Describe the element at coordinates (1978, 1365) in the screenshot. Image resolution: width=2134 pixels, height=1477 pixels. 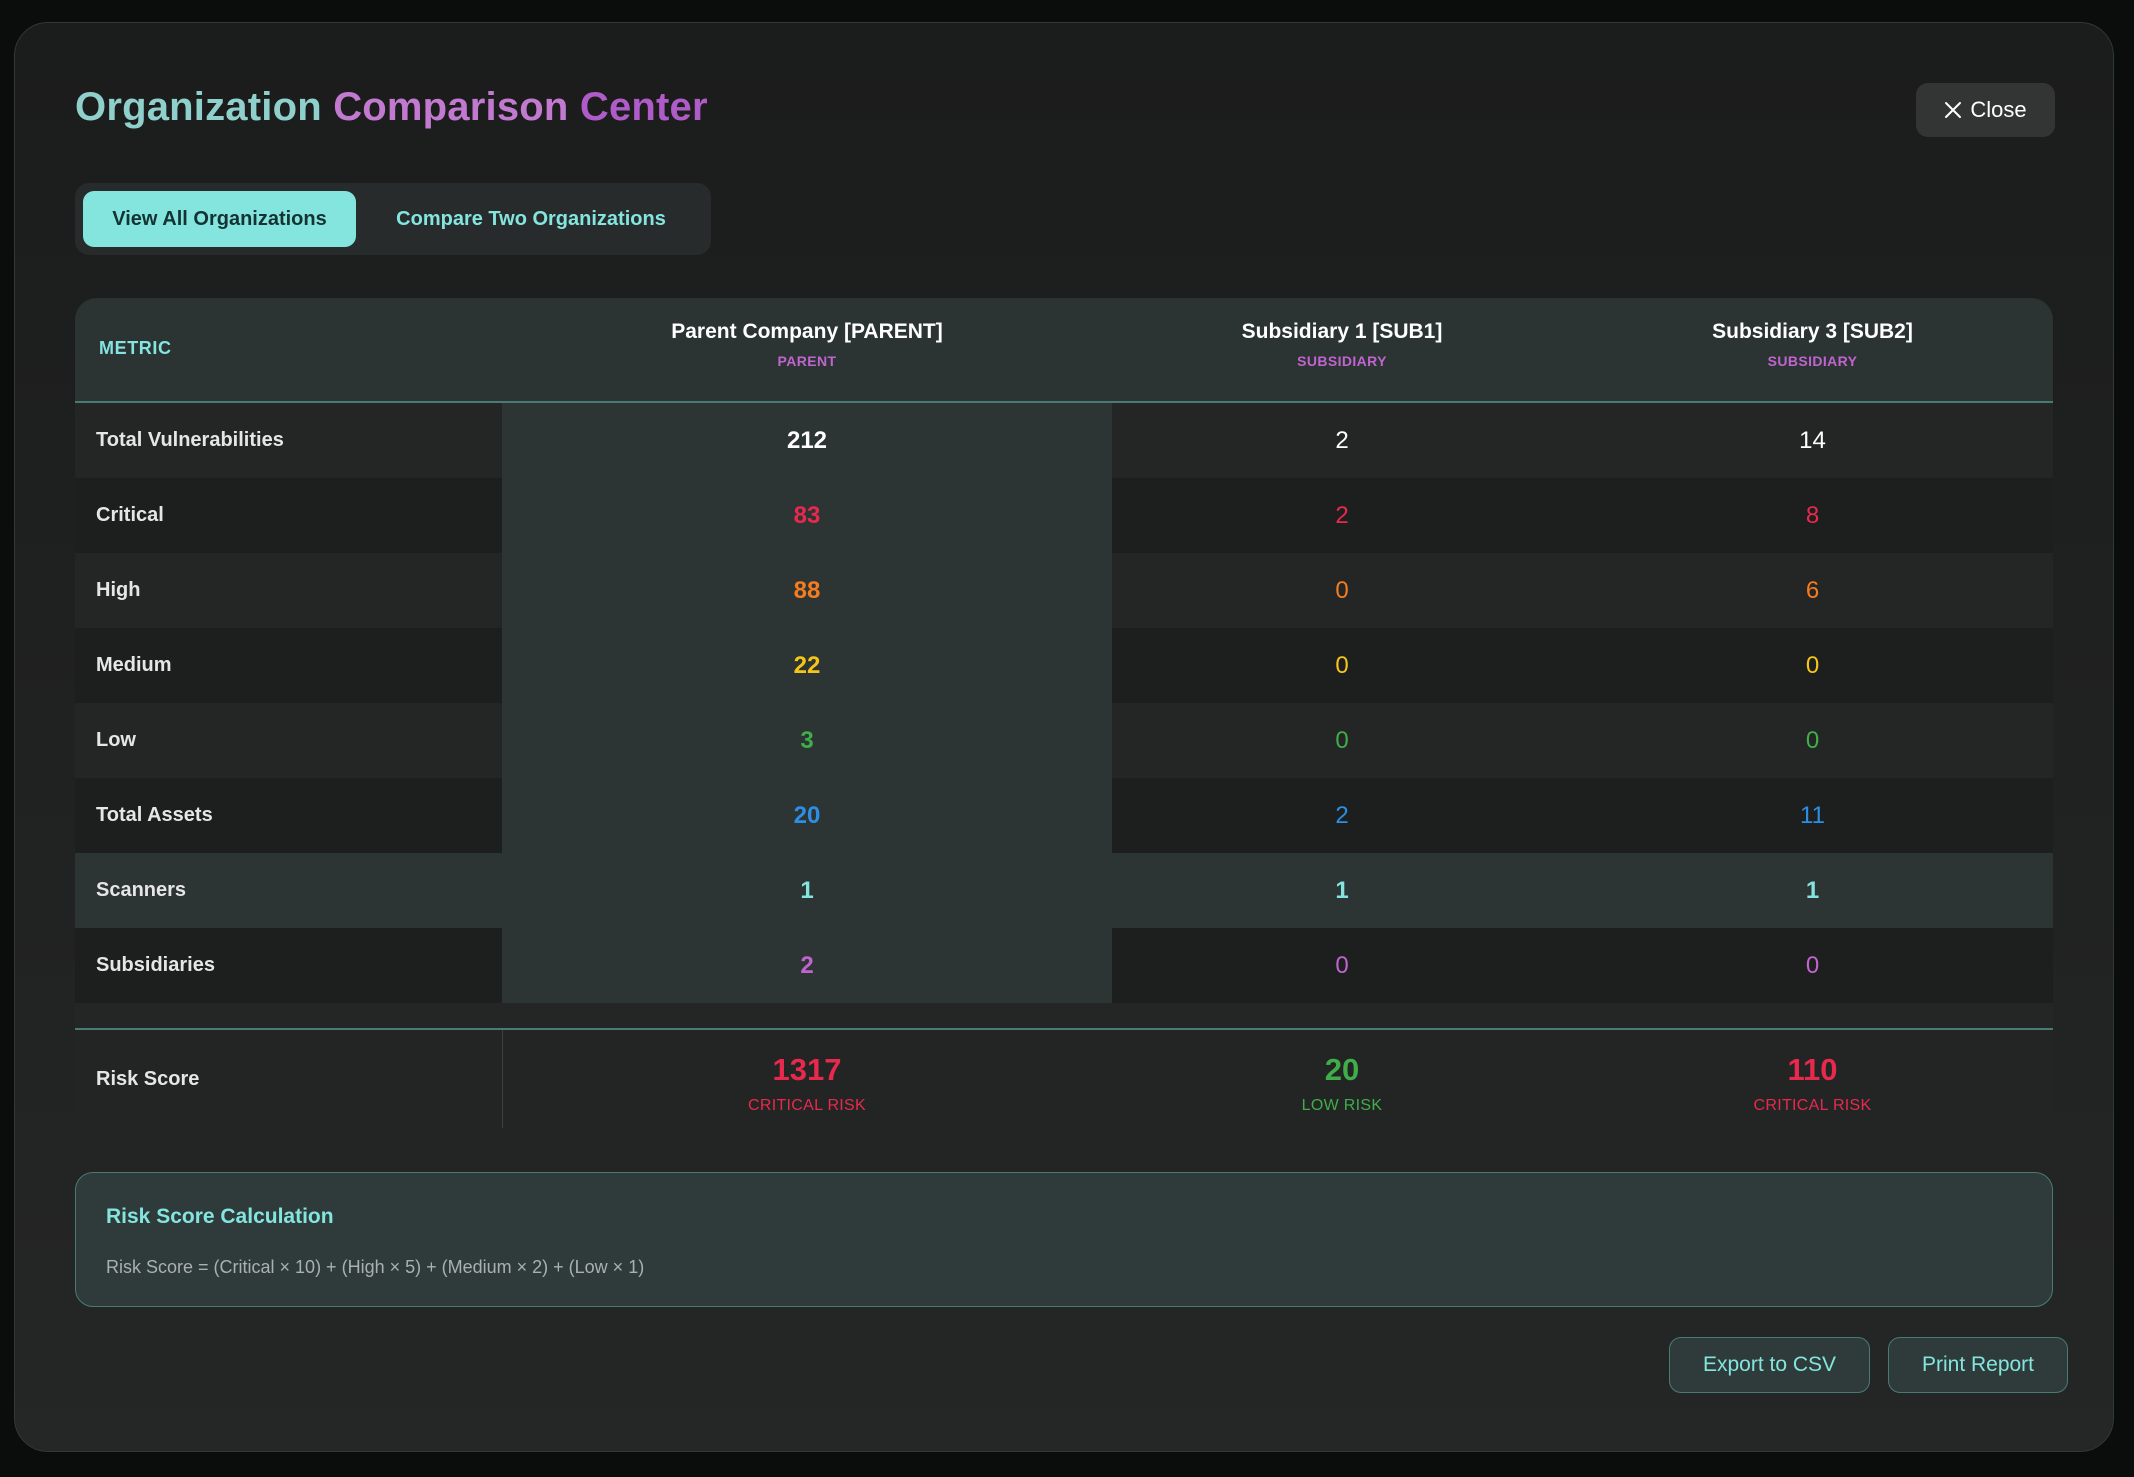
I see `print-report-button: Print Report` at that location.